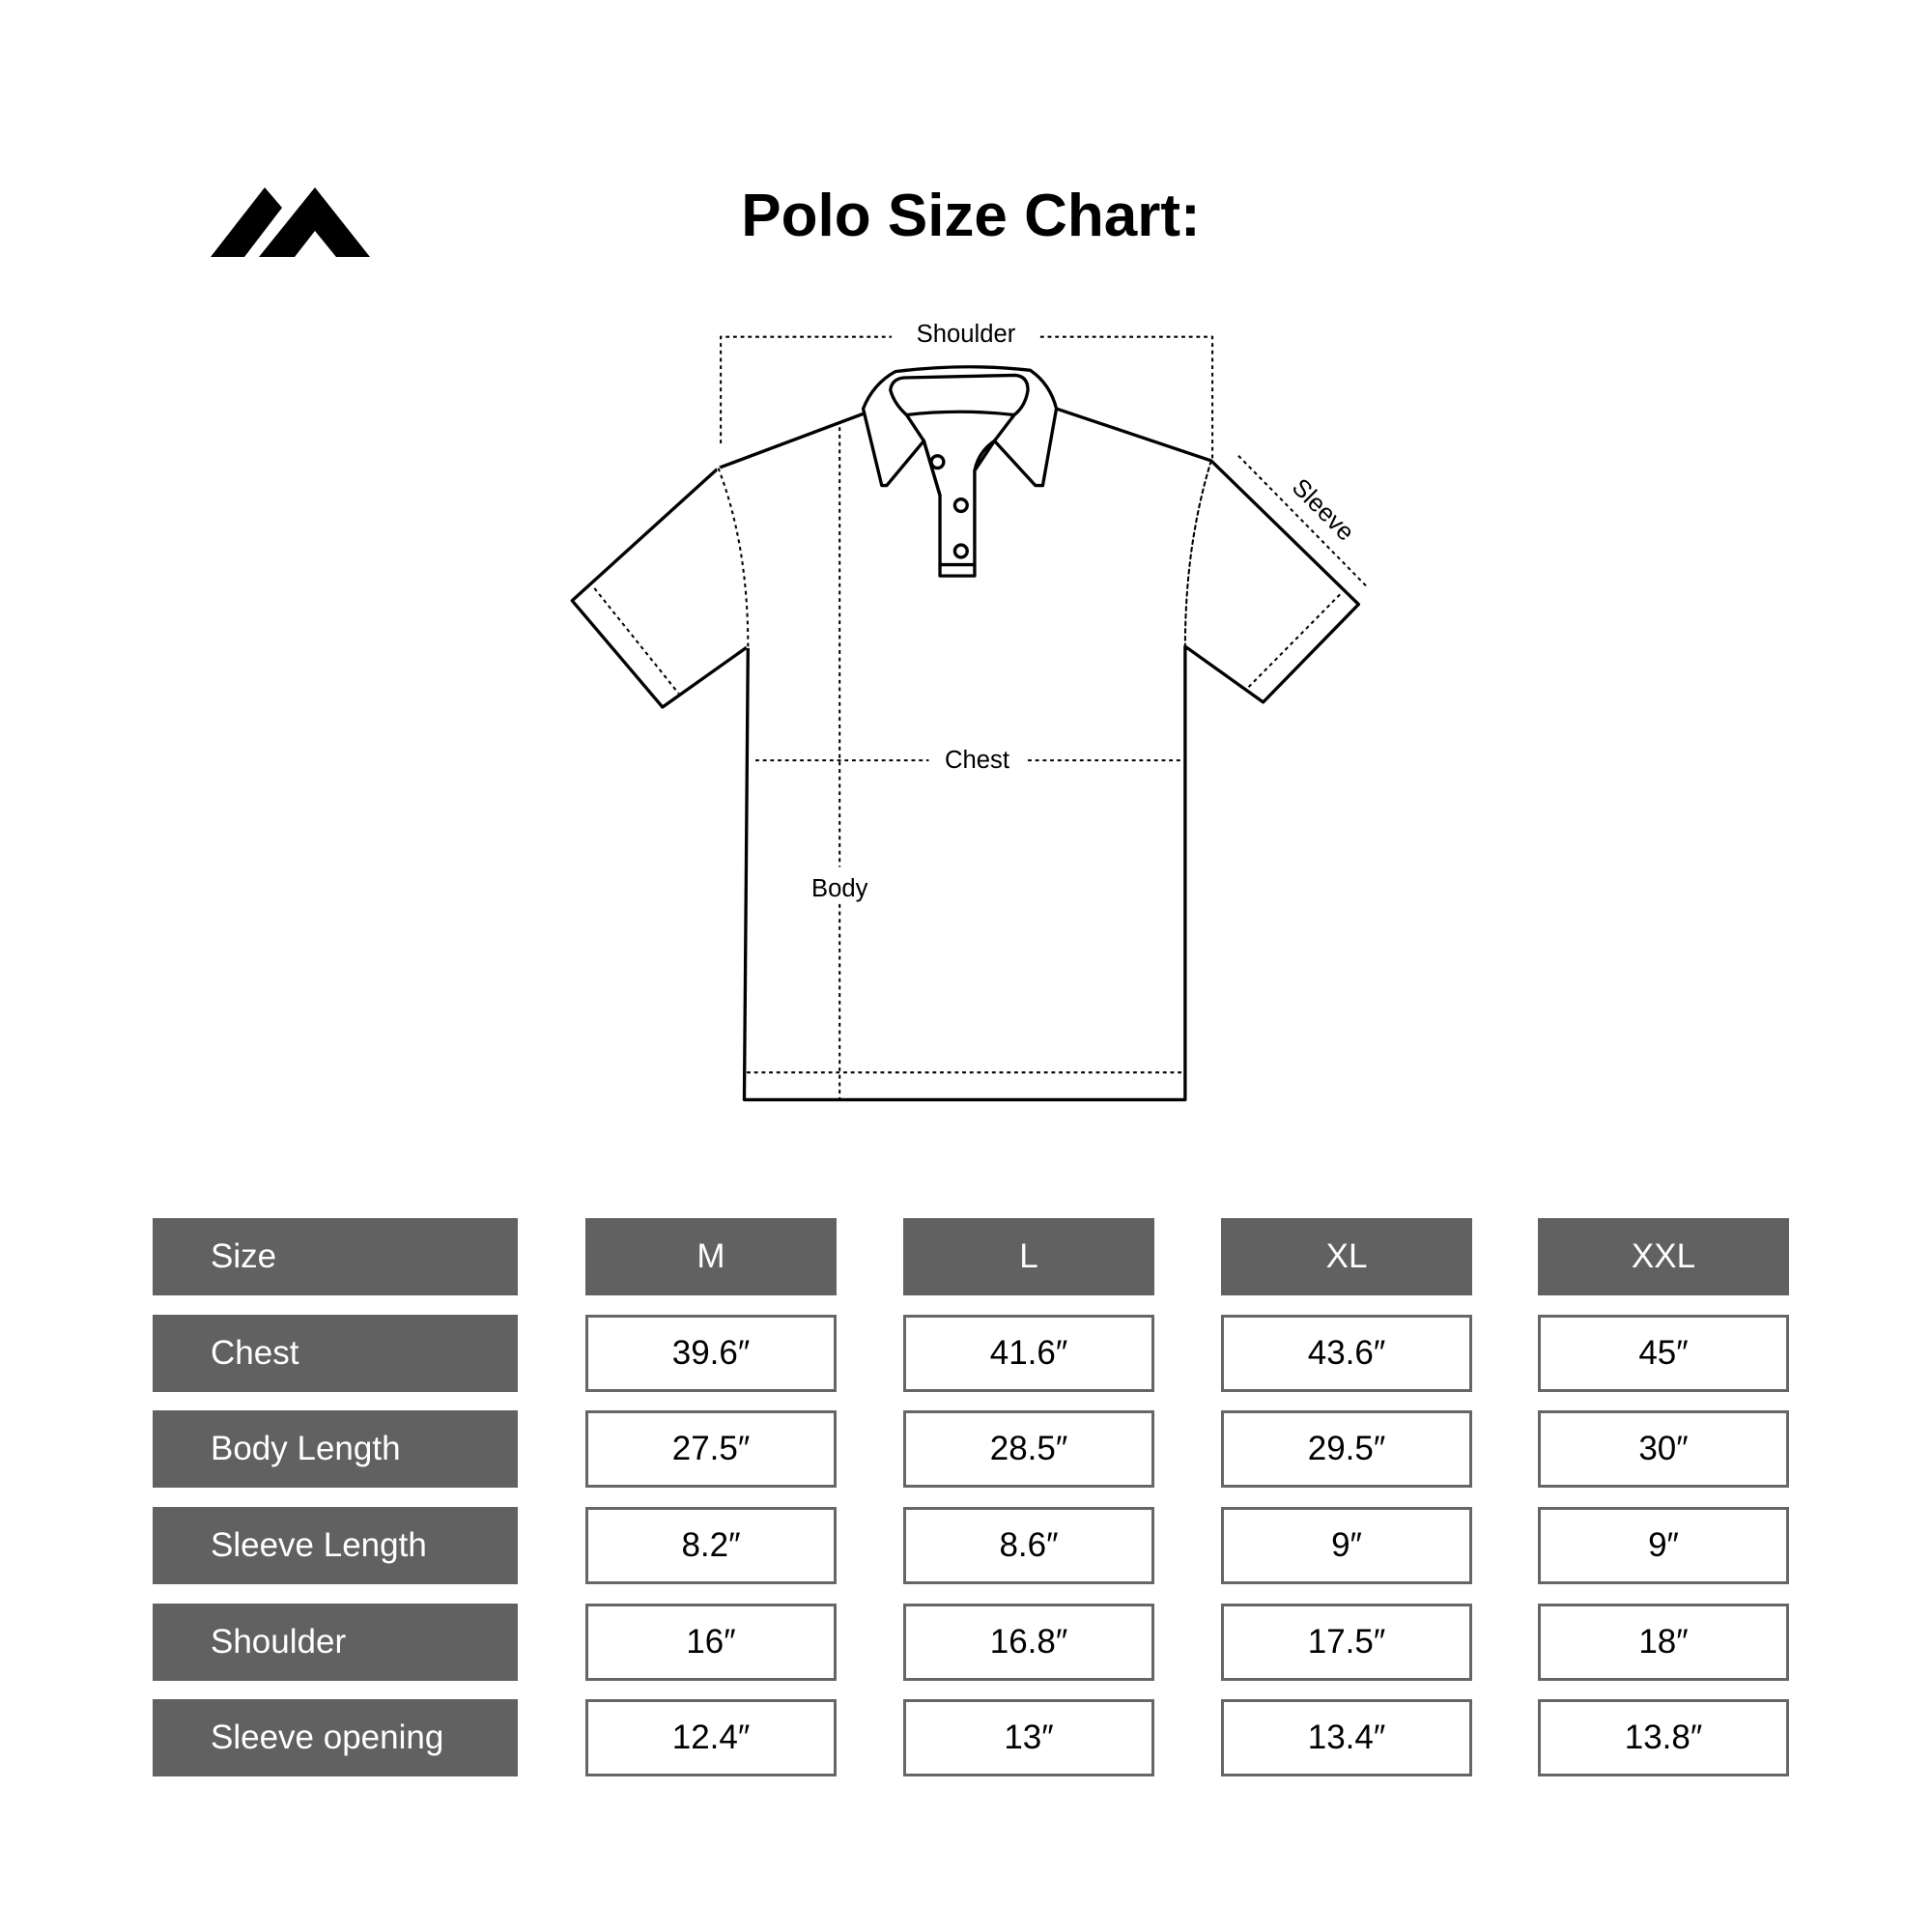 The height and width of the screenshot is (1932, 1932). Describe the element at coordinates (335, 1737) in the screenshot. I see `row-label: Sleeve opening` at that location.